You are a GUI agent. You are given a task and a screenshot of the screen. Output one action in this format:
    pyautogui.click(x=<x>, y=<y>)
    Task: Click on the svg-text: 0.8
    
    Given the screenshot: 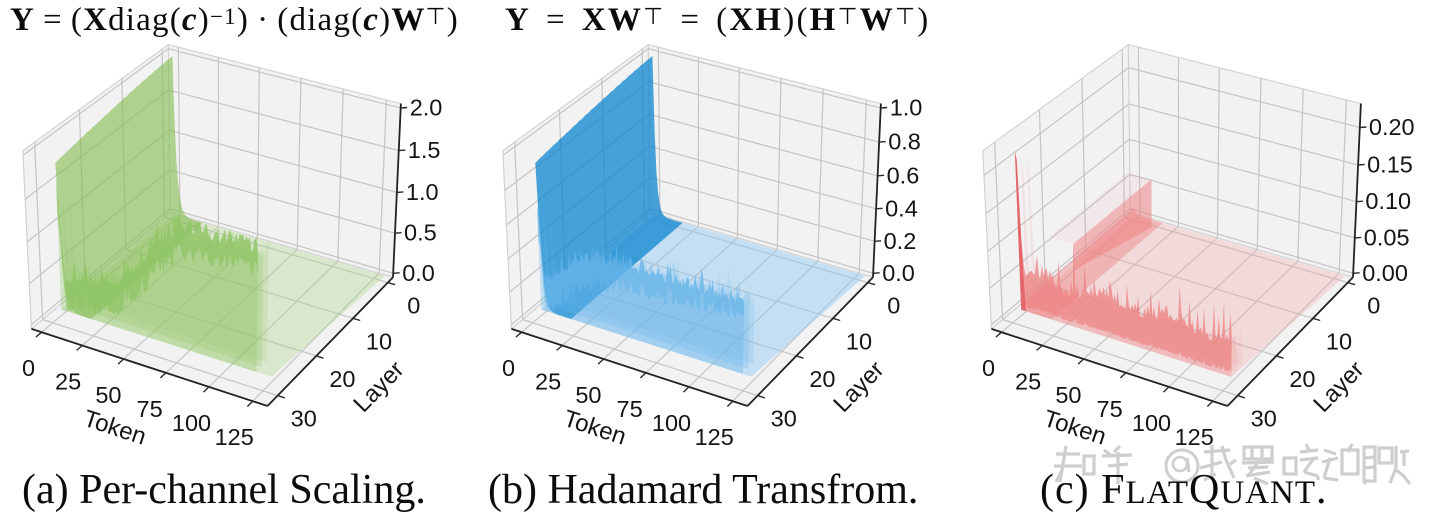 What is the action you would take?
    pyautogui.click(x=904, y=142)
    